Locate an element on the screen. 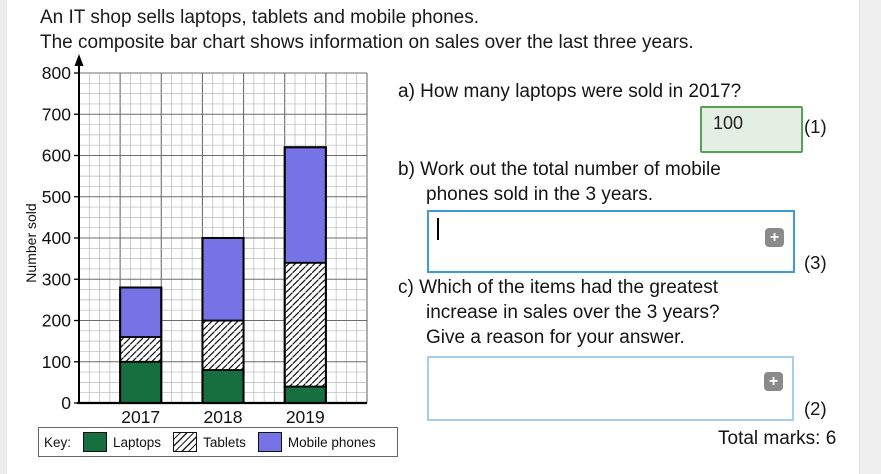  svg-text: Number sold is located at coordinates (31, 242).